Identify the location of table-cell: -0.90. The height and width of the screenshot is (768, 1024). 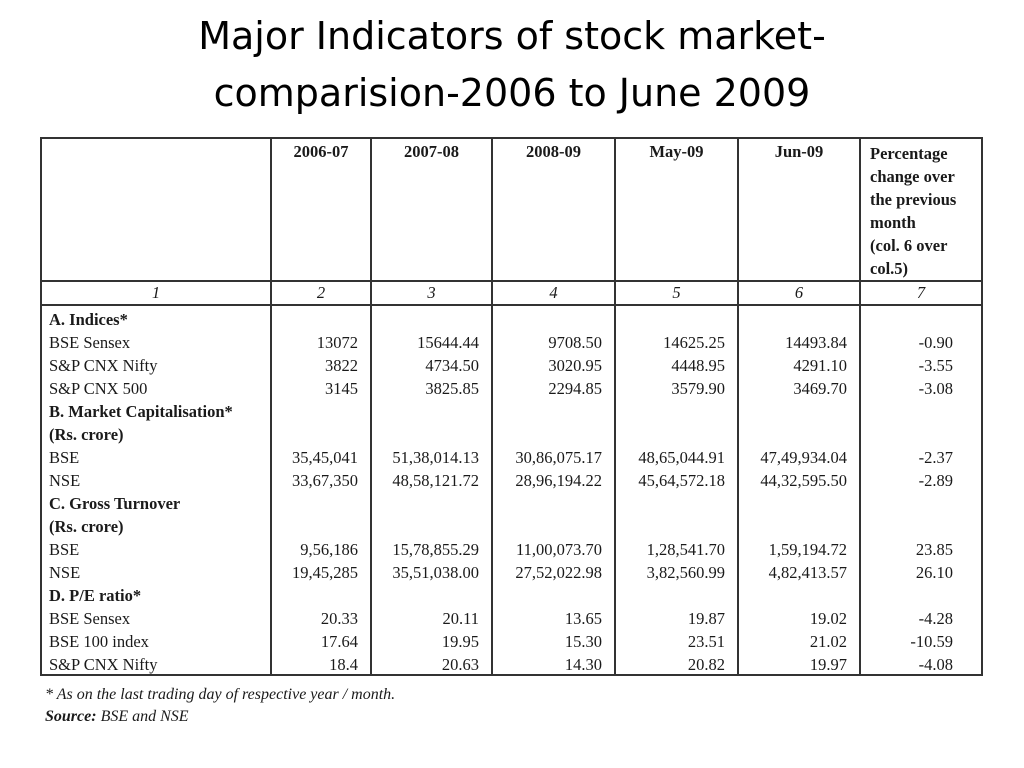
(920, 342).